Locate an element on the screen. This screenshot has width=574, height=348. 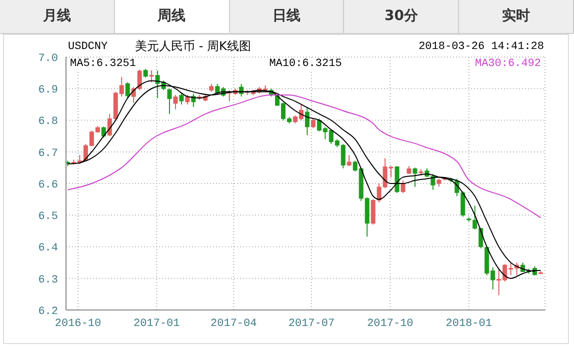
x-tick-label: 2017-07 is located at coordinates (311, 324).